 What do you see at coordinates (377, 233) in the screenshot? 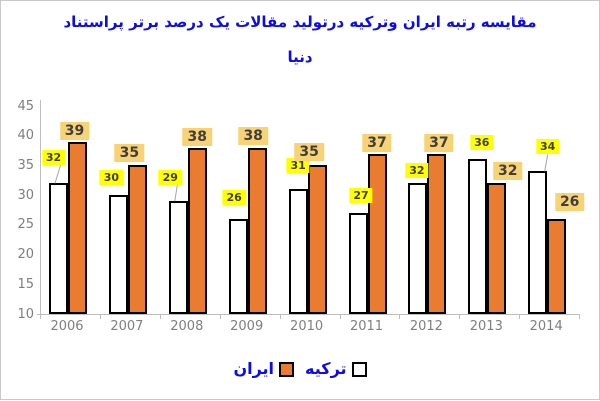
I see `iran-bar-2011` at bounding box center [377, 233].